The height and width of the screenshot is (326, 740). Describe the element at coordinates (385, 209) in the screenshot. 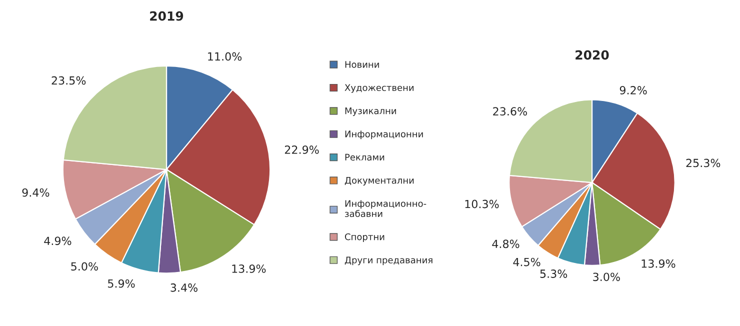

I see `legend-label: Информационно-забавни` at that location.